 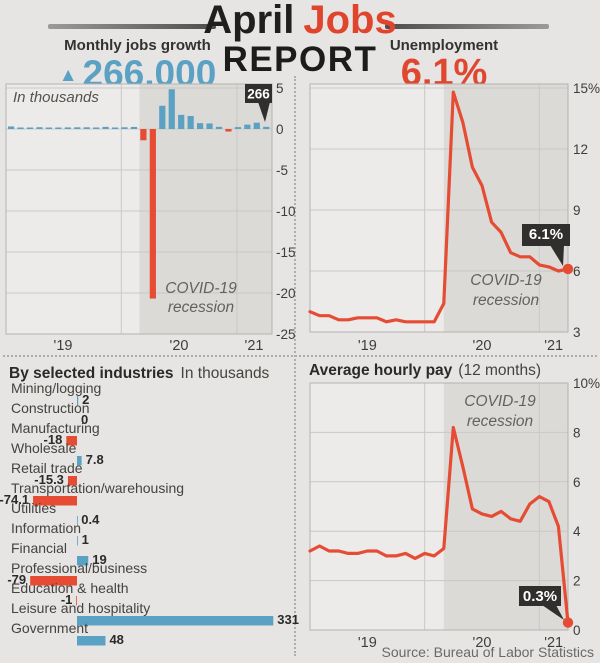 What do you see at coordinates (137, 45) in the screenshot?
I see `monthly-jobs-growth-label: Monthly jobs growth` at bounding box center [137, 45].